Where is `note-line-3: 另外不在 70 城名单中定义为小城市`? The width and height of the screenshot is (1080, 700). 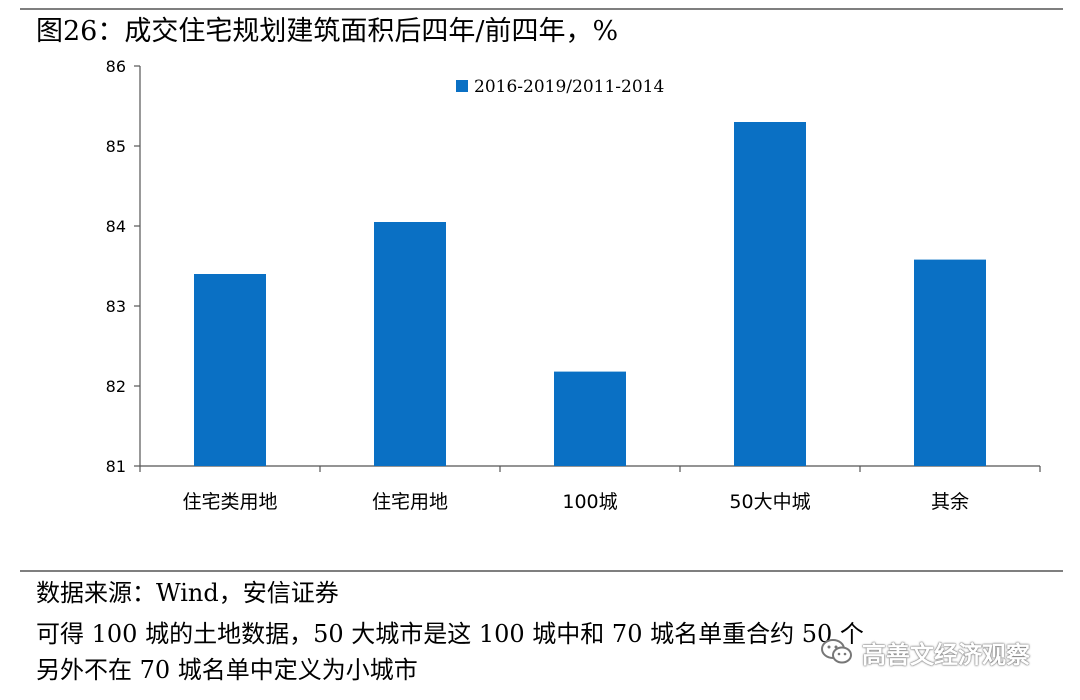
note-line-3: 另外不在 70 城名单中定义为小城市 is located at coordinates (227, 670).